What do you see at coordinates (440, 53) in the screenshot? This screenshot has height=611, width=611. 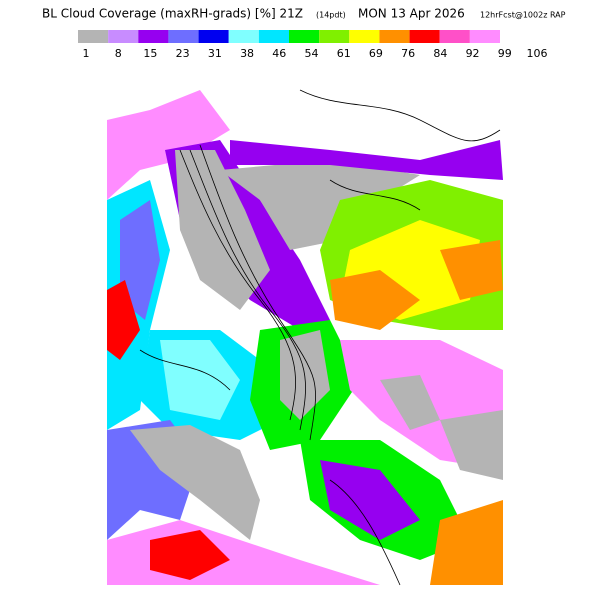 I see `colorbar-label: 84` at bounding box center [440, 53].